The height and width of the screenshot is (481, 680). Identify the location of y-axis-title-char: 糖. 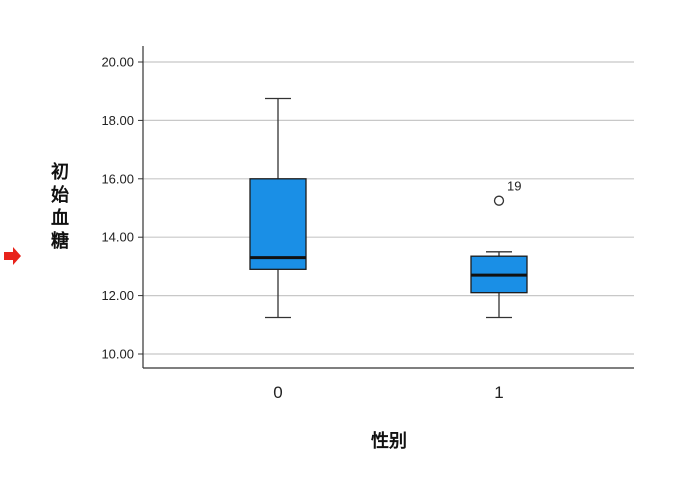
(60, 241).